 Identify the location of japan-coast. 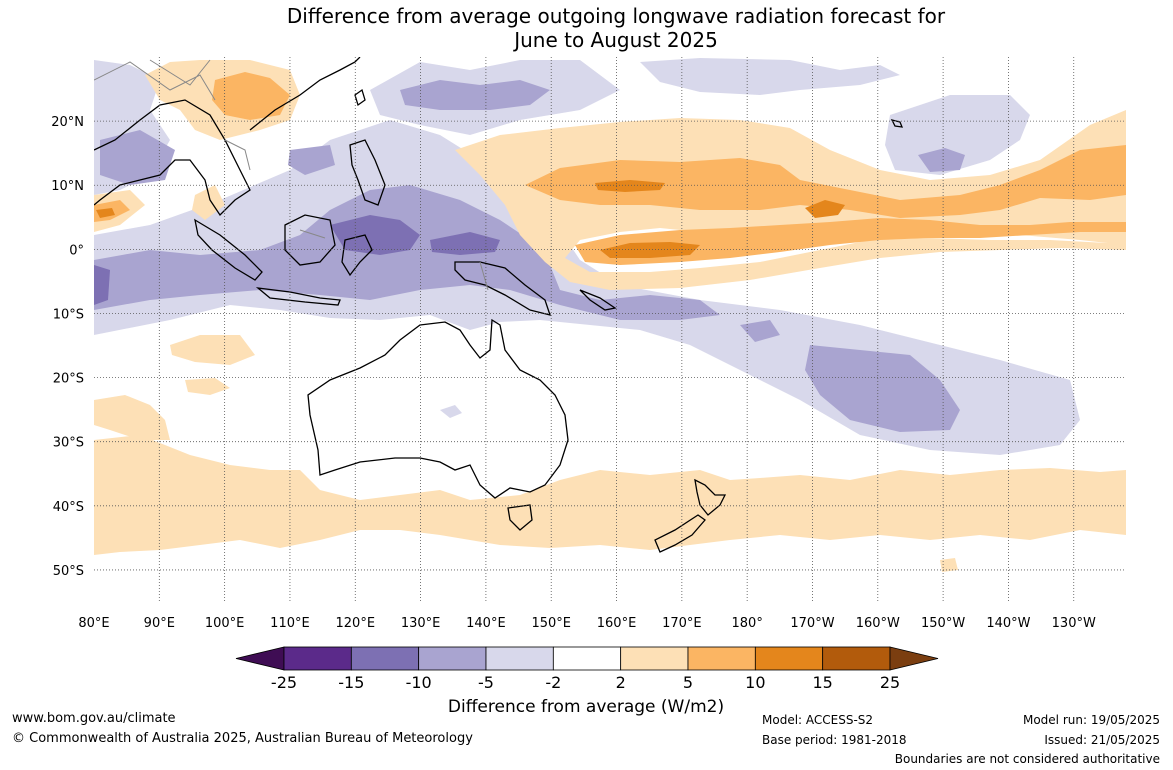
(360, 97).